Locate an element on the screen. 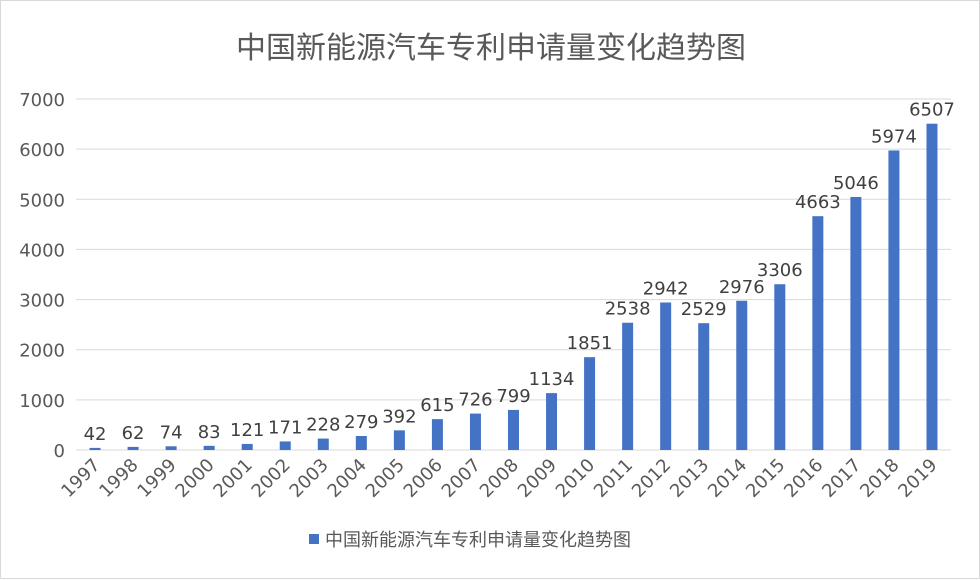 The height and width of the screenshot is (580, 980). x-tick-label: 2000 is located at coordinates (194, 478).